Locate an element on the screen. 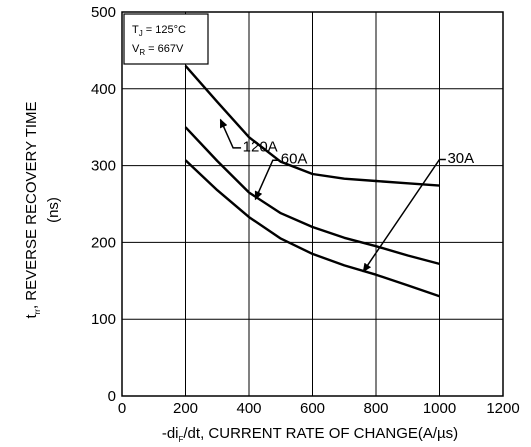 Image resolution: width=531 pixels, height=447 pixels. annotation-arrow-30a is located at coordinates (404, 215).